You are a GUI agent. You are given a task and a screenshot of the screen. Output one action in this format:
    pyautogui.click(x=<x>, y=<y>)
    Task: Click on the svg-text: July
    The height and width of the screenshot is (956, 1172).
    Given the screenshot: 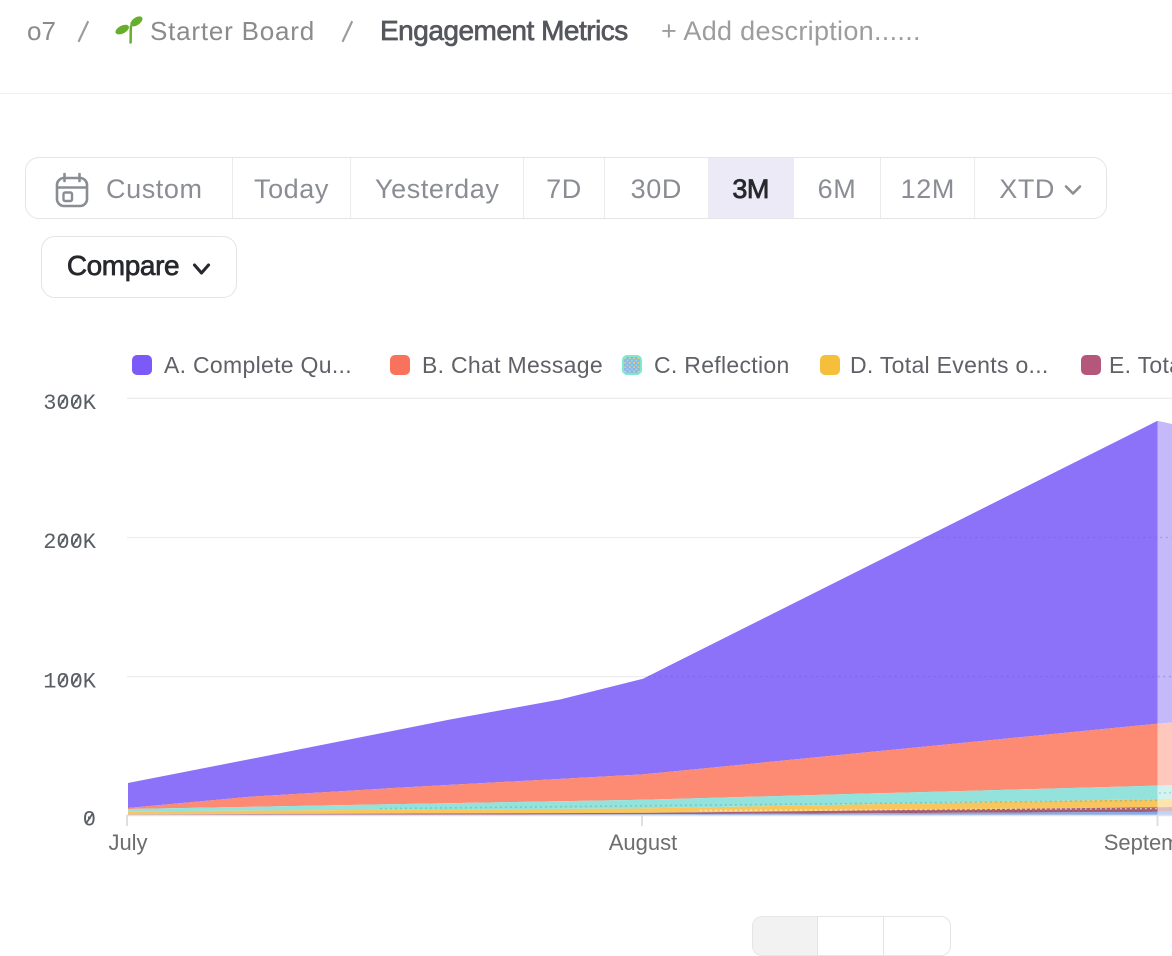 What is the action you would take?
    pyautogui.click(x=127, y=842)
    